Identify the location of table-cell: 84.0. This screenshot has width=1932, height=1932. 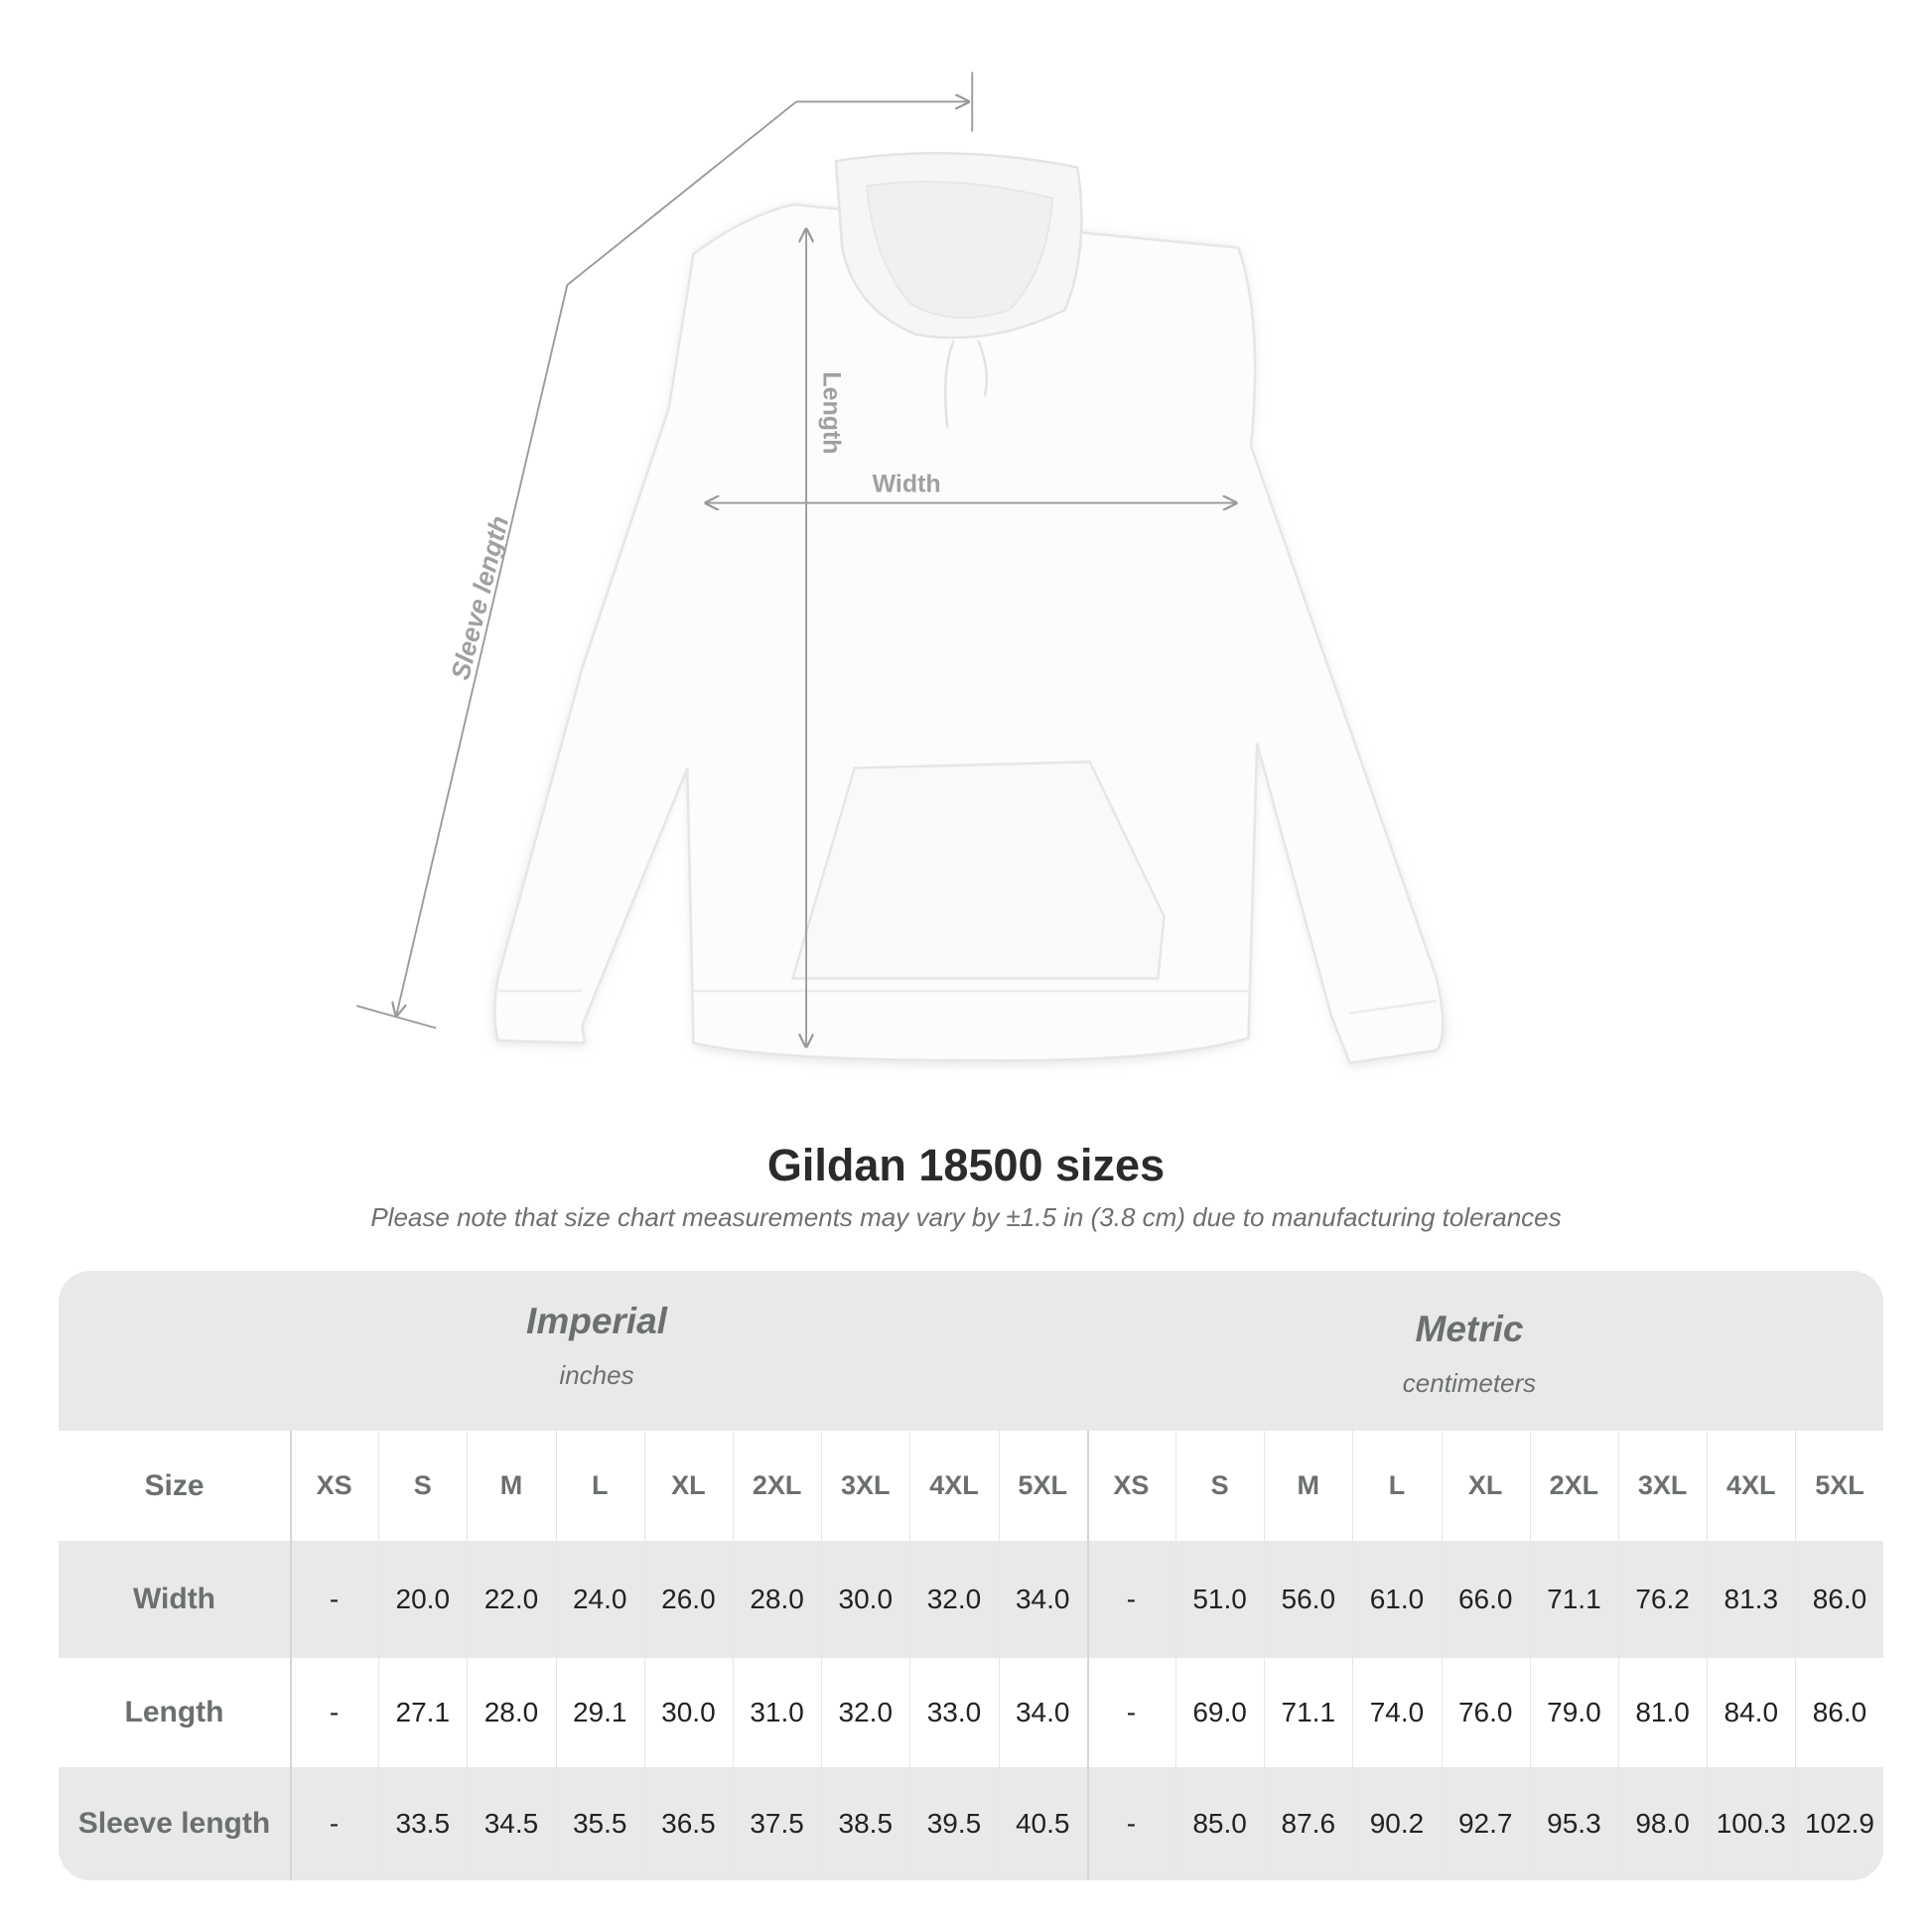
(1751, 1712).